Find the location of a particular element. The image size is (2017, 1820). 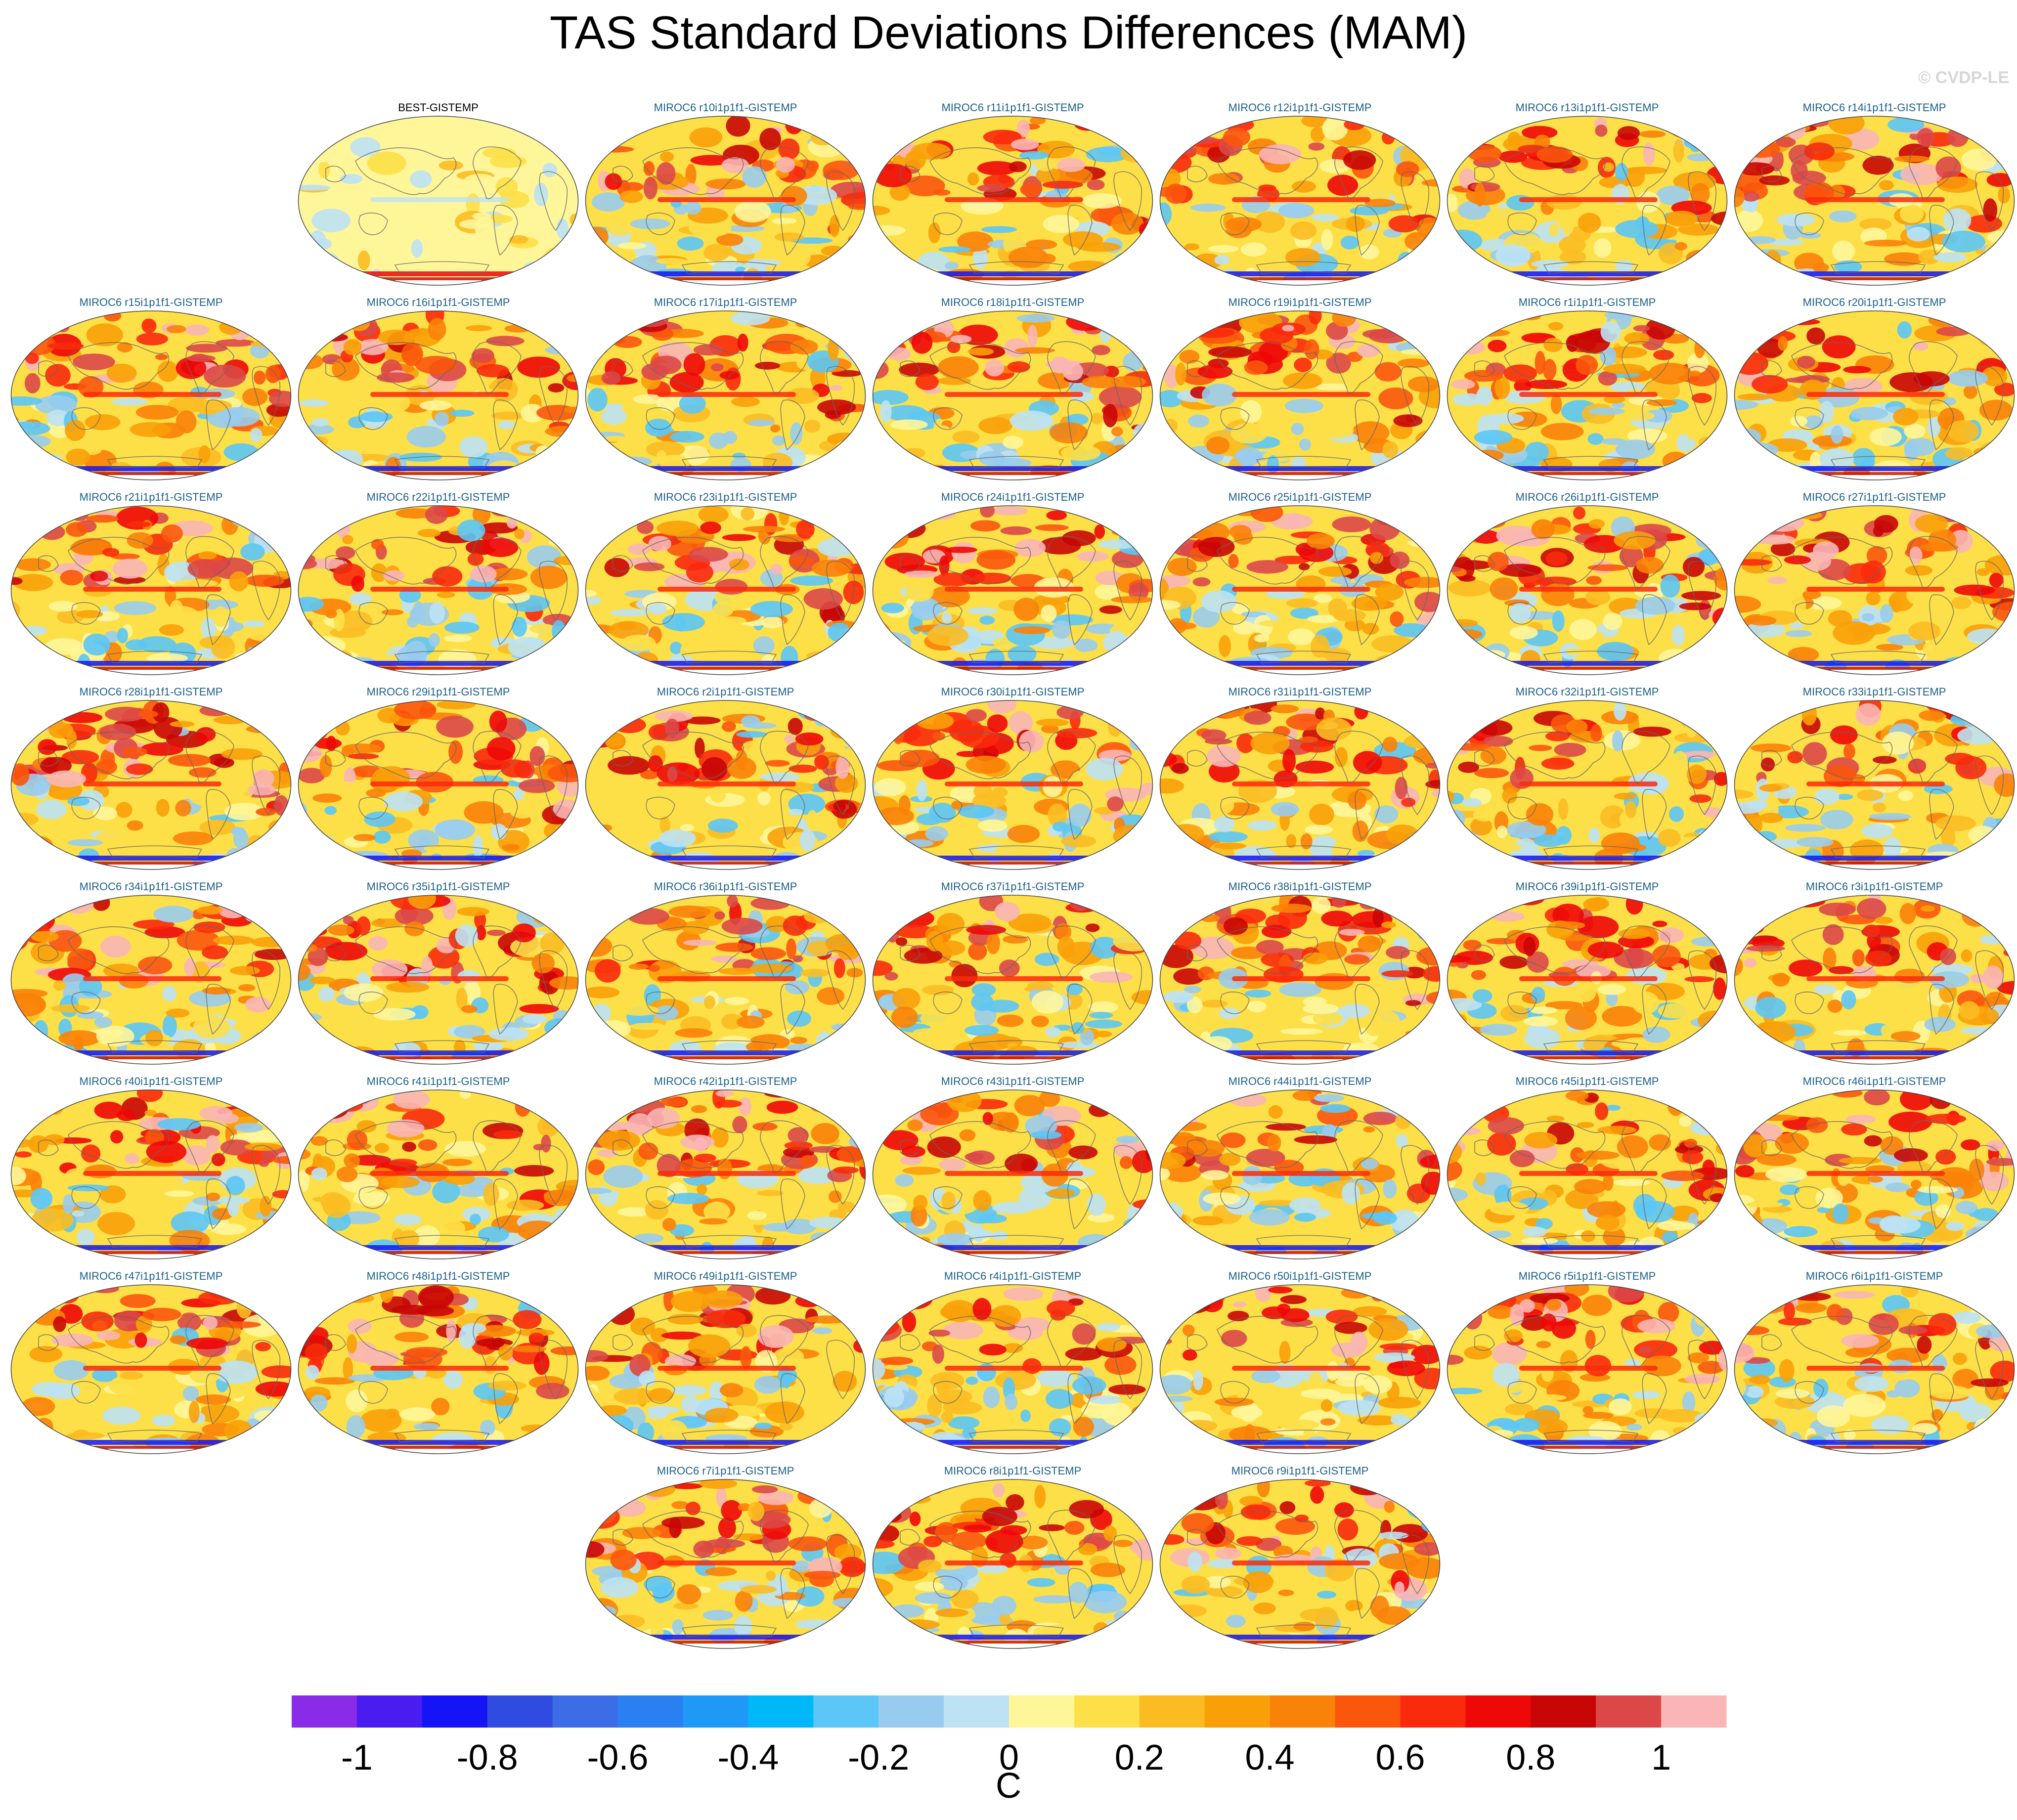

colorbar-tick-label: 1 is located at coordinates (1661, 1757).